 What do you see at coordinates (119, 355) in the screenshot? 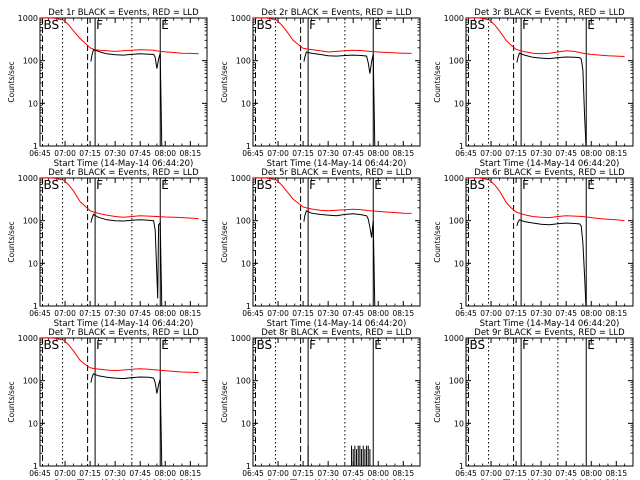
I see `lld-series-line` at bounding box center [119, 355].